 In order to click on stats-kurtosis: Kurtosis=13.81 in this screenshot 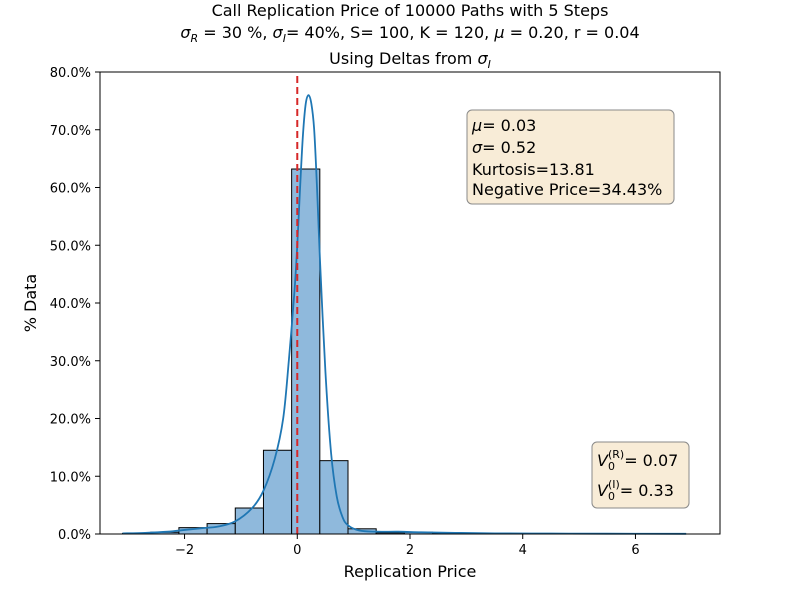, I will do `click(533, 169)`.